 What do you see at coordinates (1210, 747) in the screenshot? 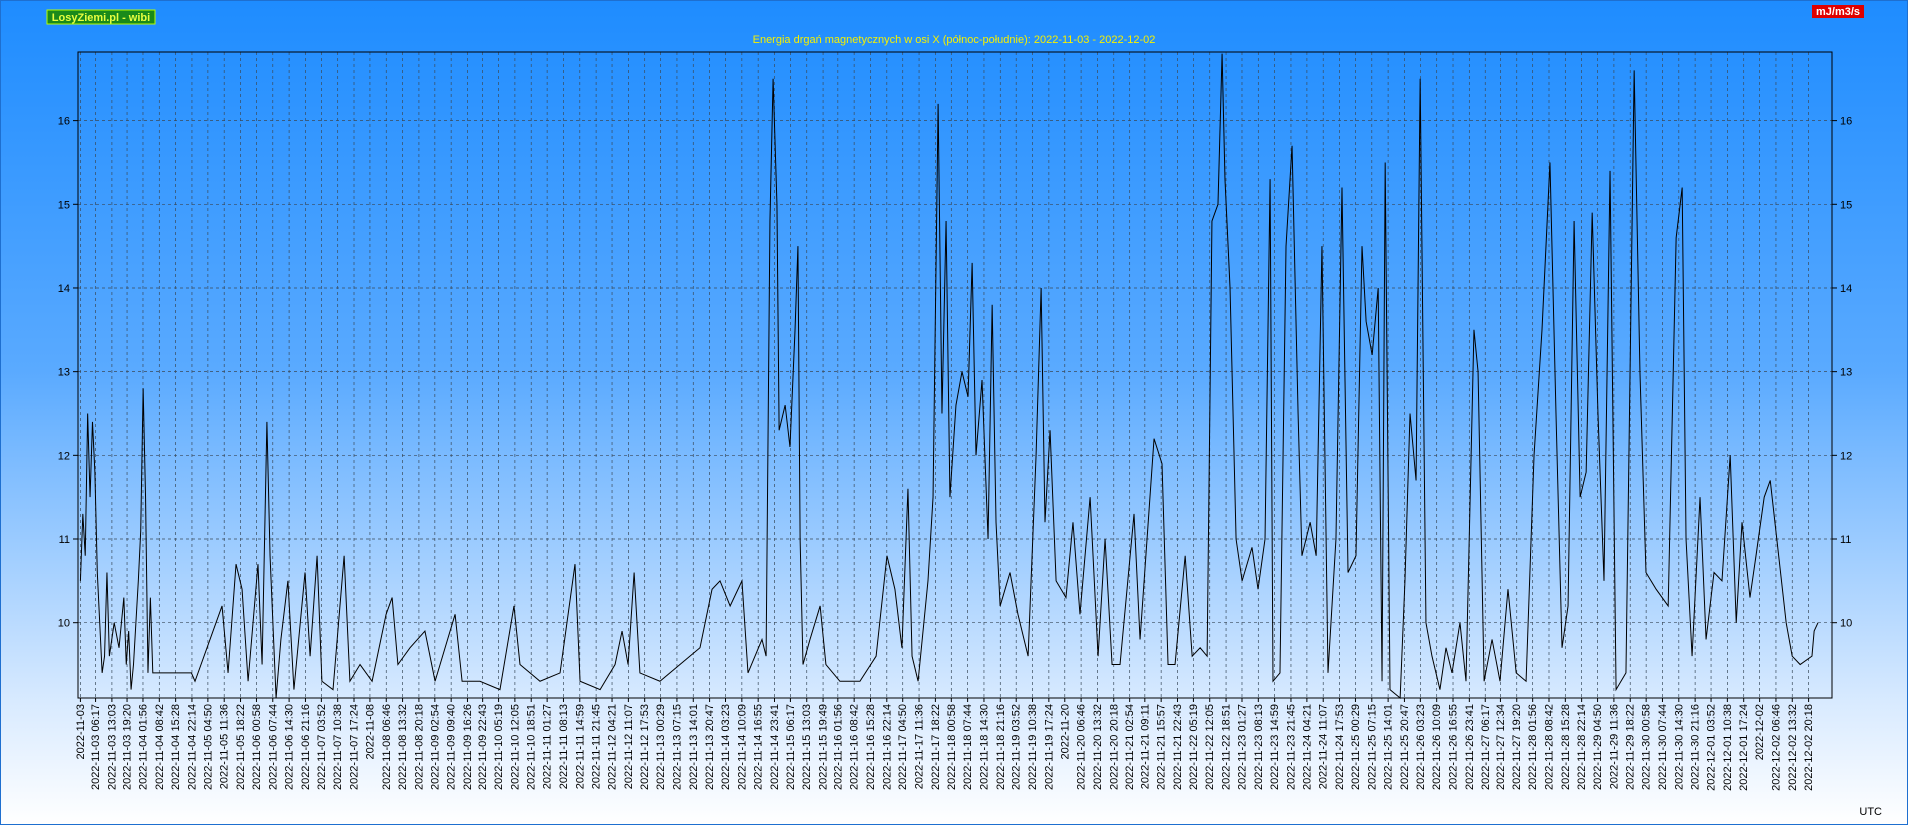
I see `x-tick-label: 2022-11-22 12:05` at bounding box center [1210, 747].